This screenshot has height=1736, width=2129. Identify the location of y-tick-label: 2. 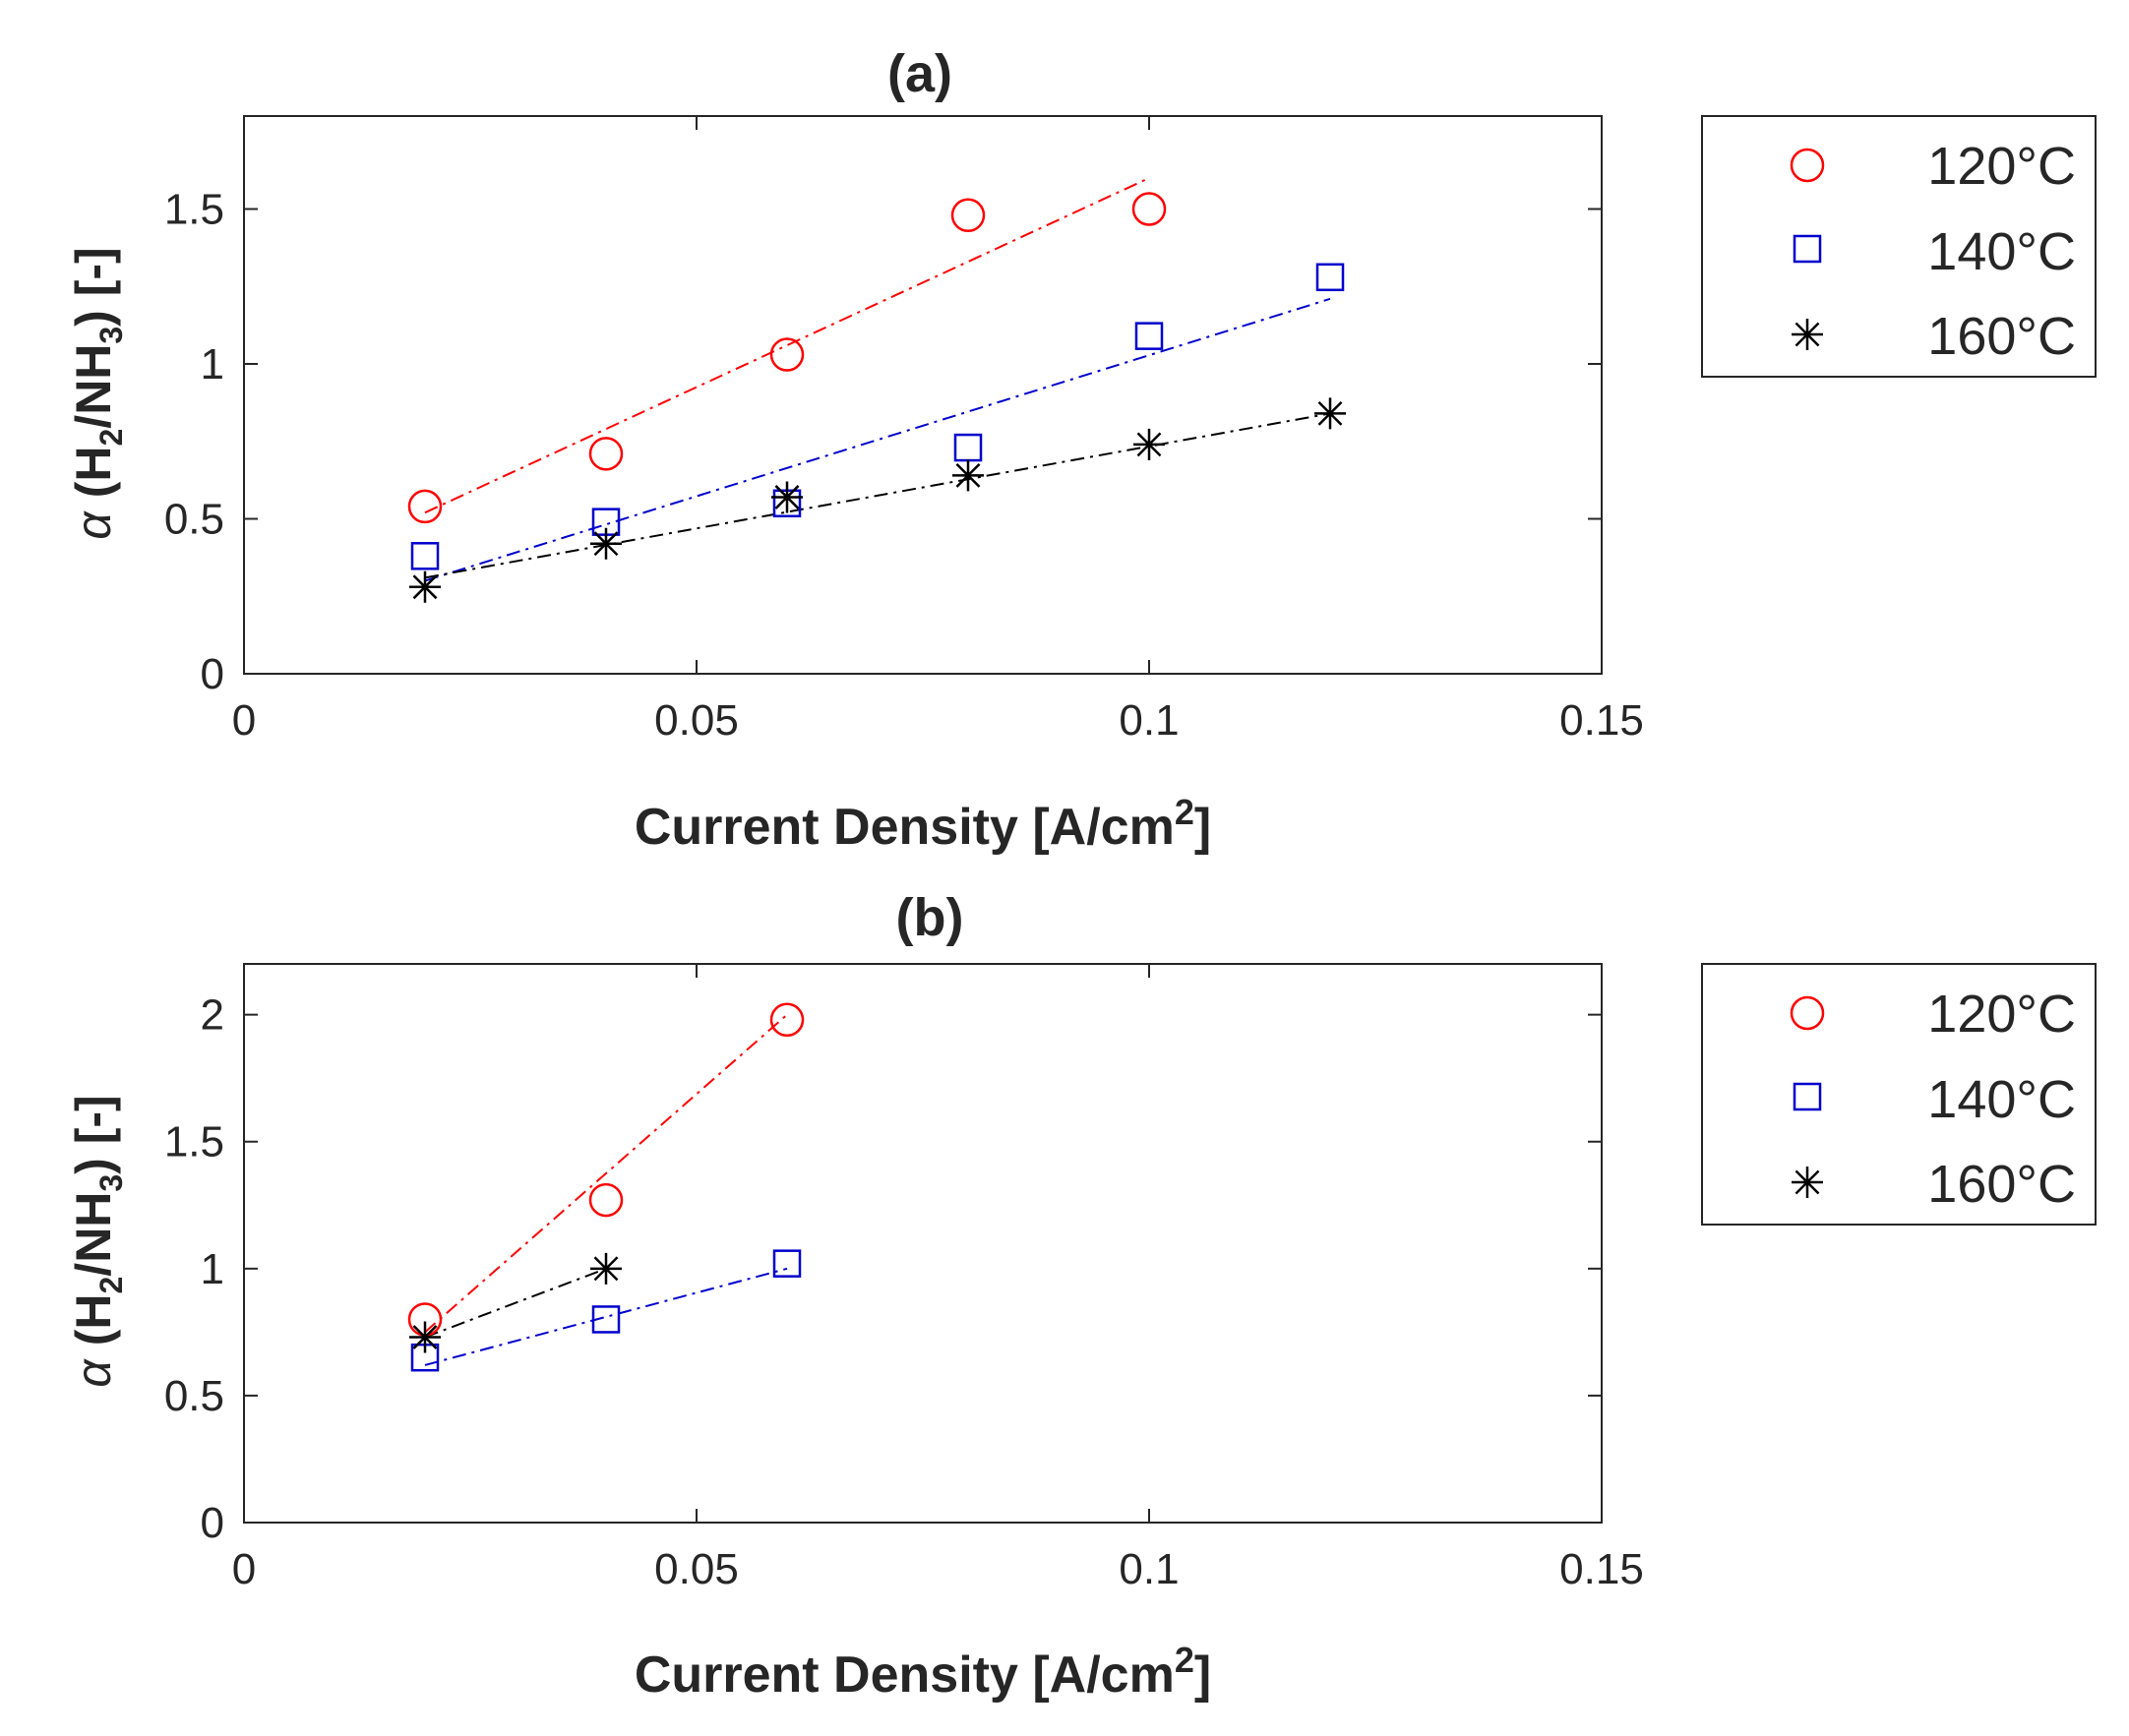
(212, 1015).